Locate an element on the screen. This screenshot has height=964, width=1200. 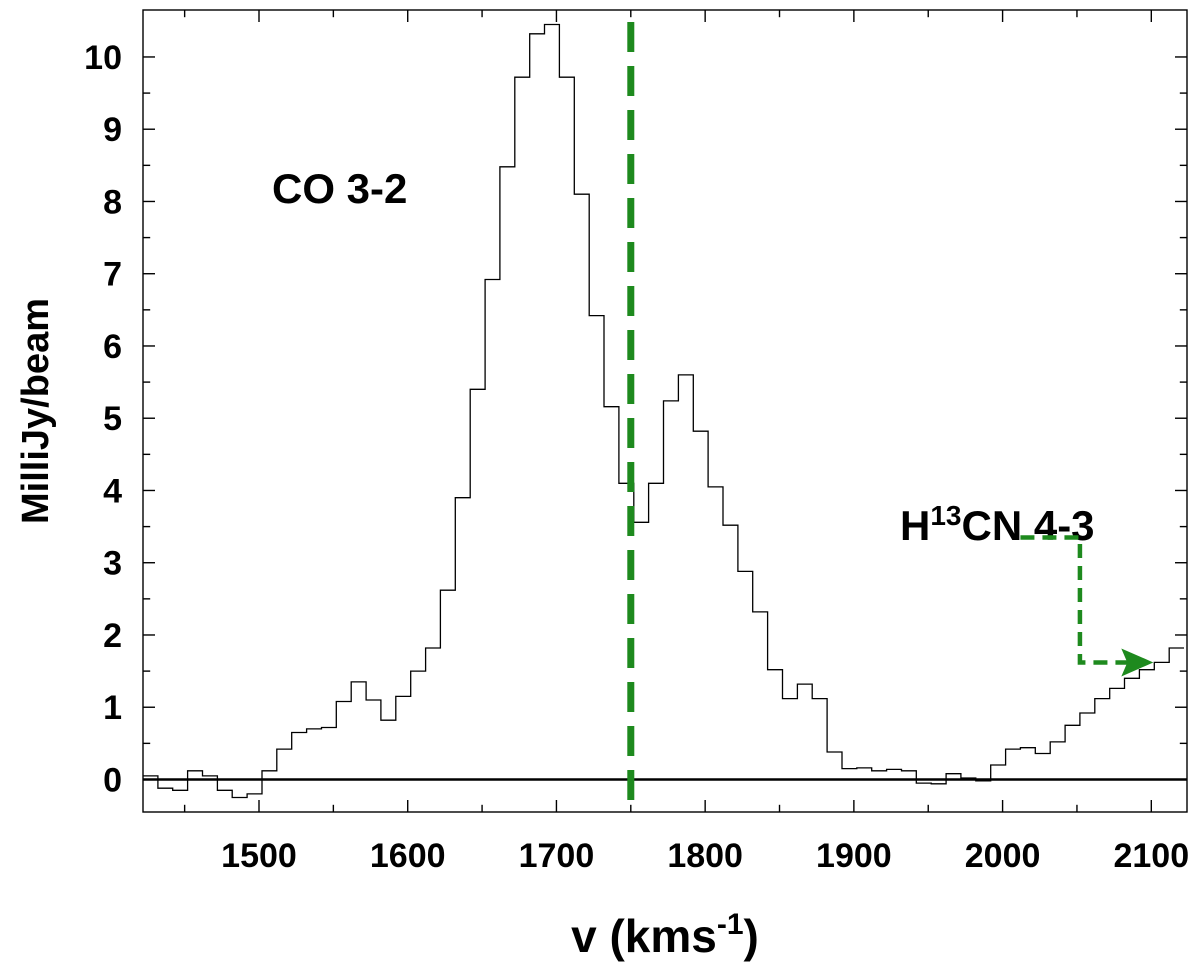
y-tick-label: 0 is located at coordinates (112, 780).